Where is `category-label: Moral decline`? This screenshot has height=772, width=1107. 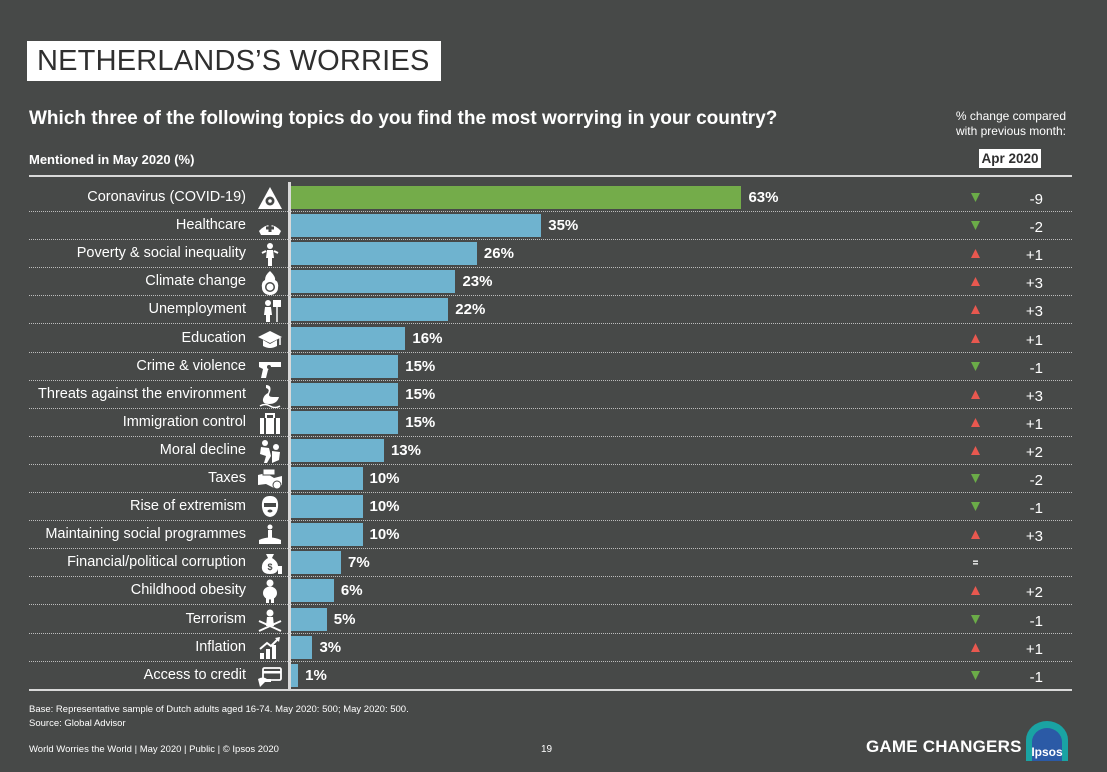 category-label: Moral decline is located at coordinates (202, 449).